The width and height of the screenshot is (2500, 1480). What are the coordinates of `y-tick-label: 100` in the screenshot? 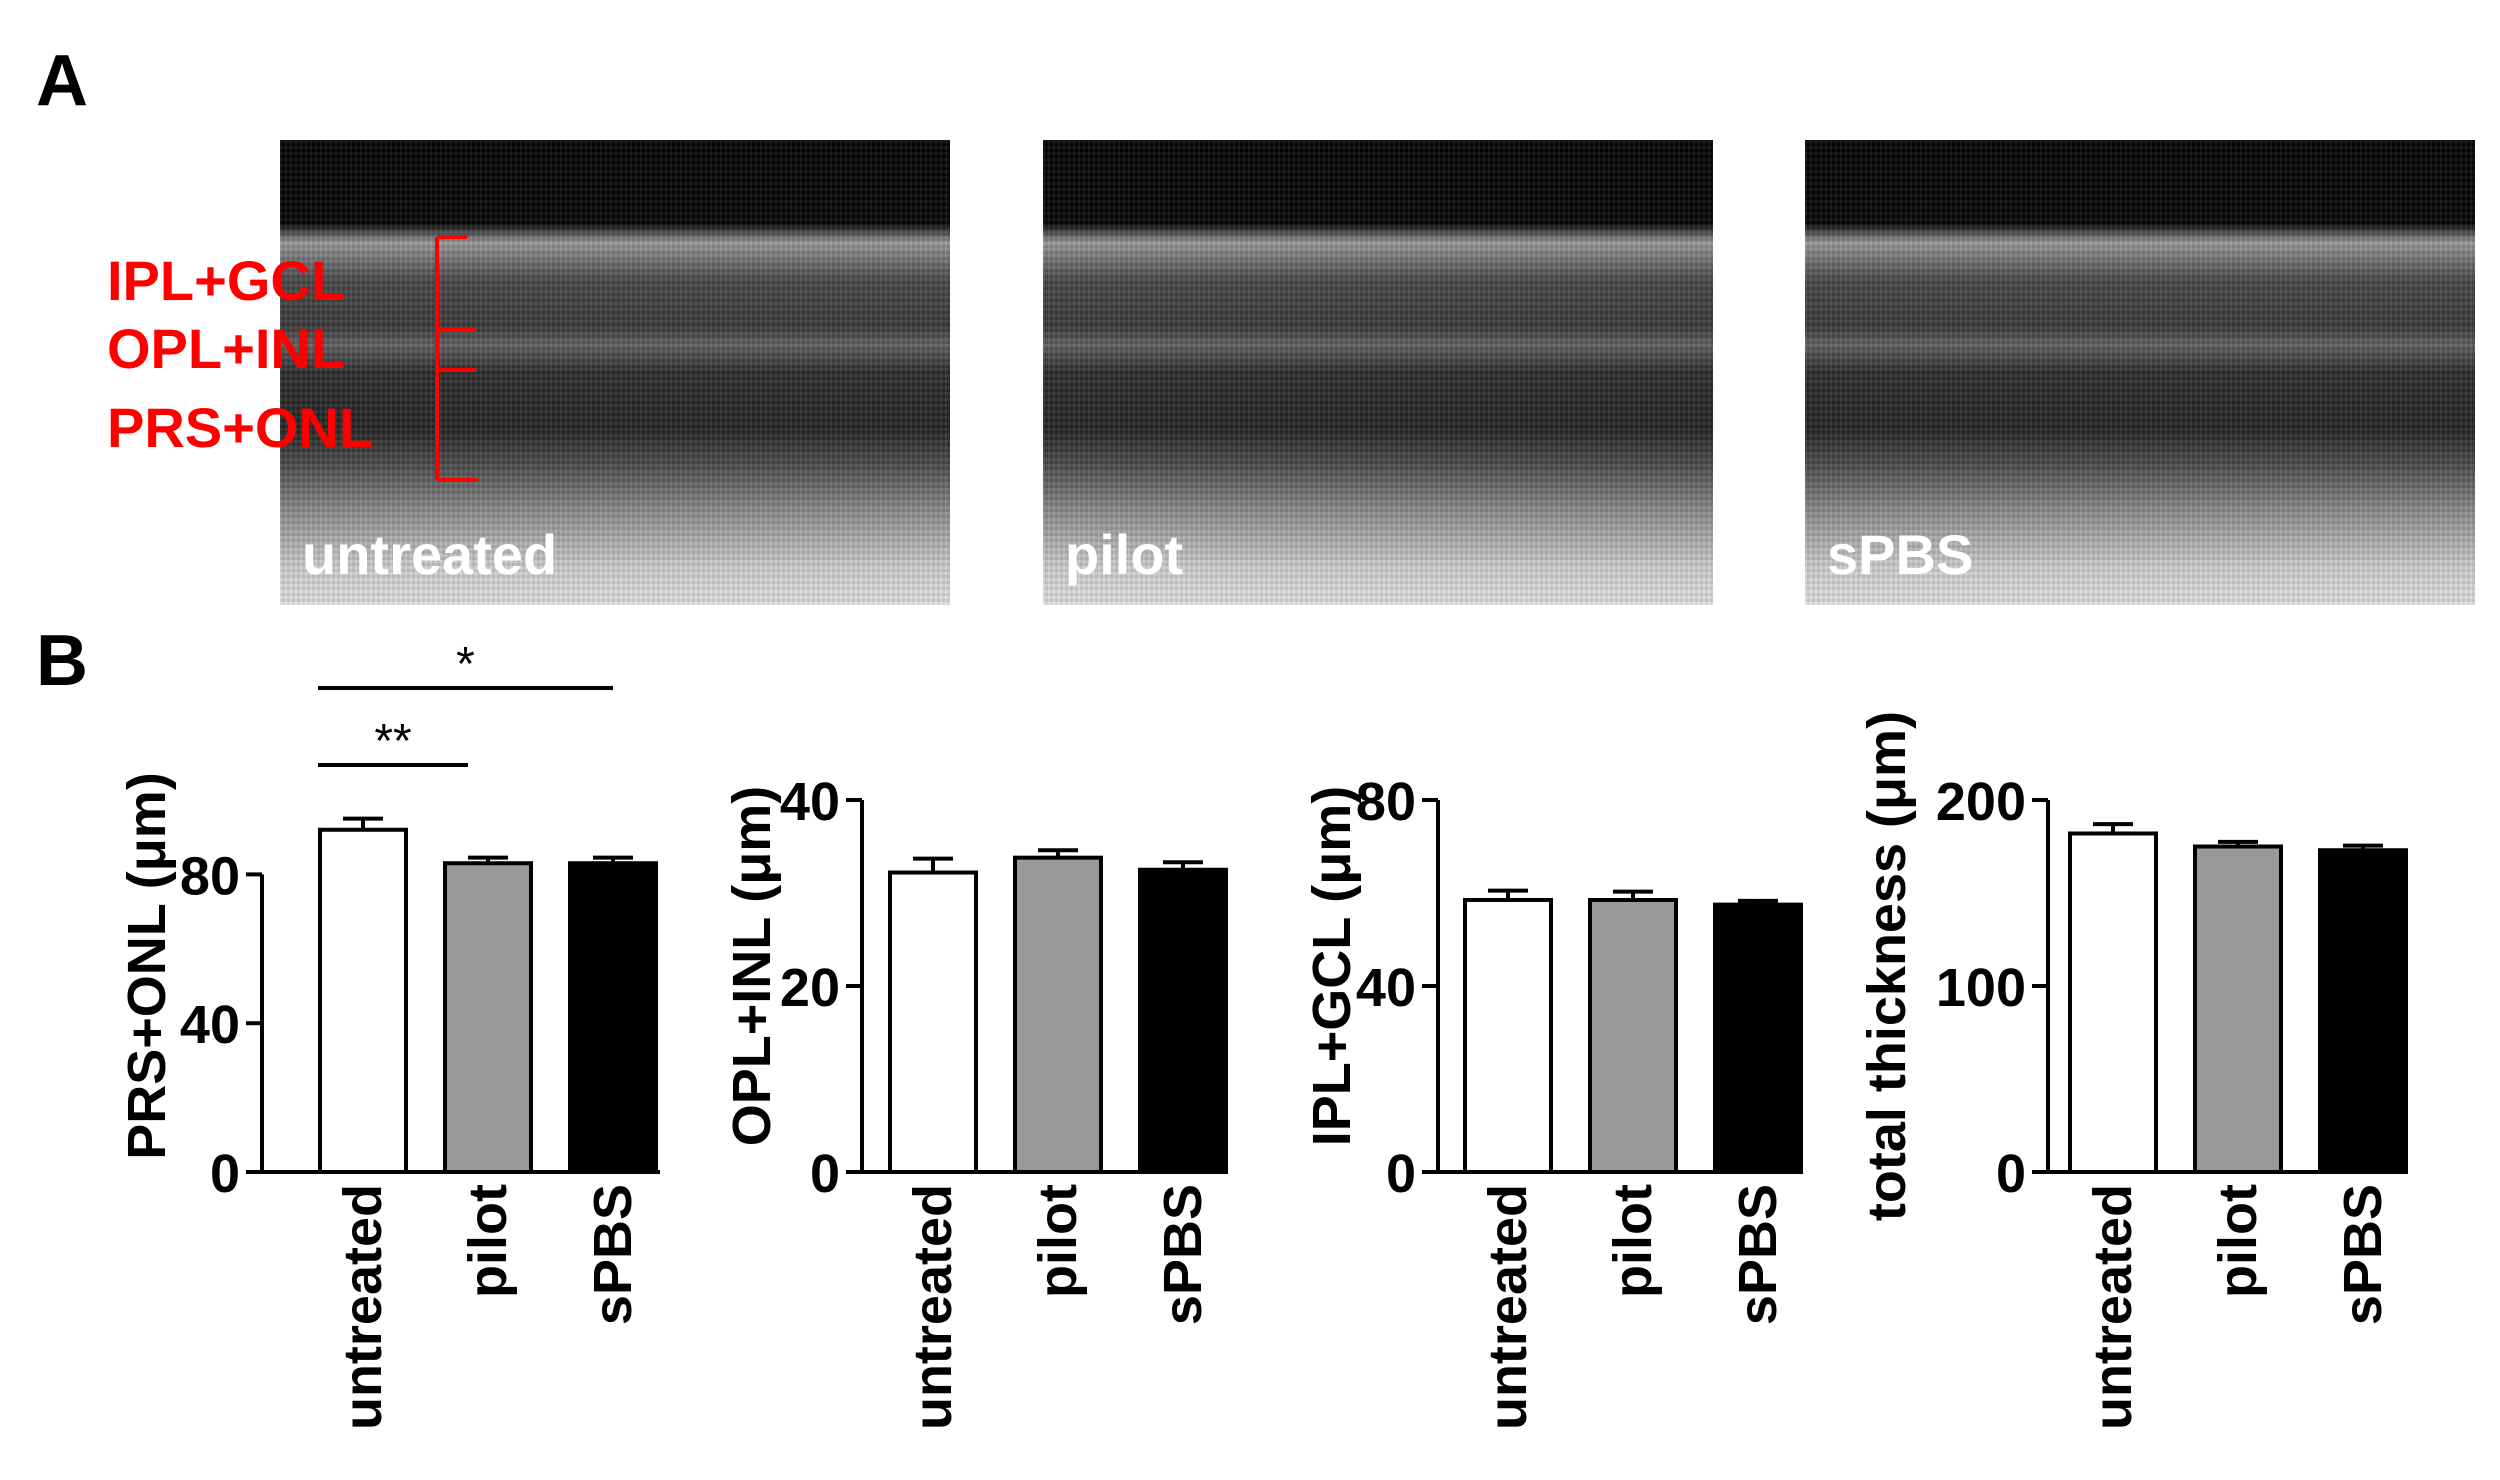 It's located at (1981, 988).